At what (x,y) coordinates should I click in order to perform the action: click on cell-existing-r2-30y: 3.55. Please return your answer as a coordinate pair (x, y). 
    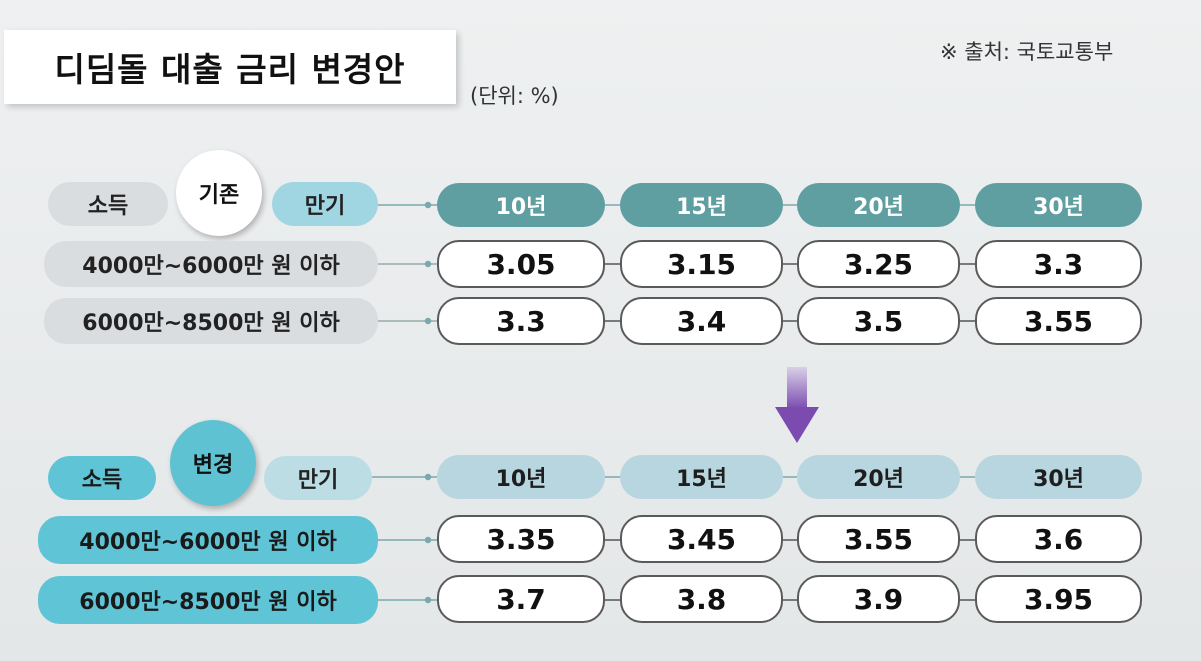
    Looking at the image, I should click on (1058, 321).